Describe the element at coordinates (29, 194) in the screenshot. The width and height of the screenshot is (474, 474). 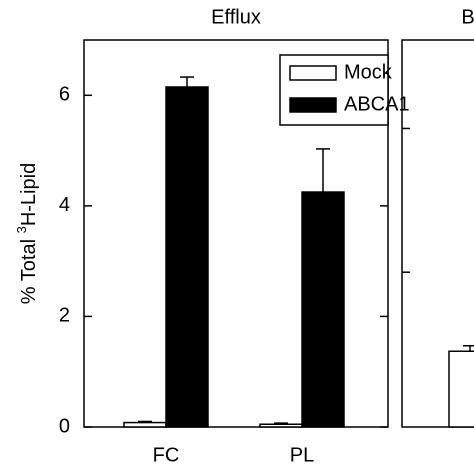
I see `y-axis-label-part: H-Lipid` at that location.